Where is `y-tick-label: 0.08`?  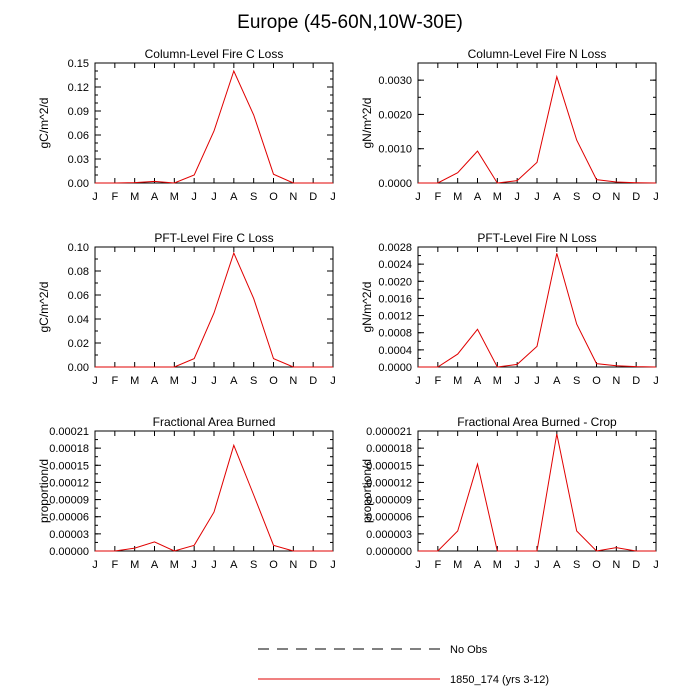
y-tick-label: 0.08 is located at coordinates (78, 272).